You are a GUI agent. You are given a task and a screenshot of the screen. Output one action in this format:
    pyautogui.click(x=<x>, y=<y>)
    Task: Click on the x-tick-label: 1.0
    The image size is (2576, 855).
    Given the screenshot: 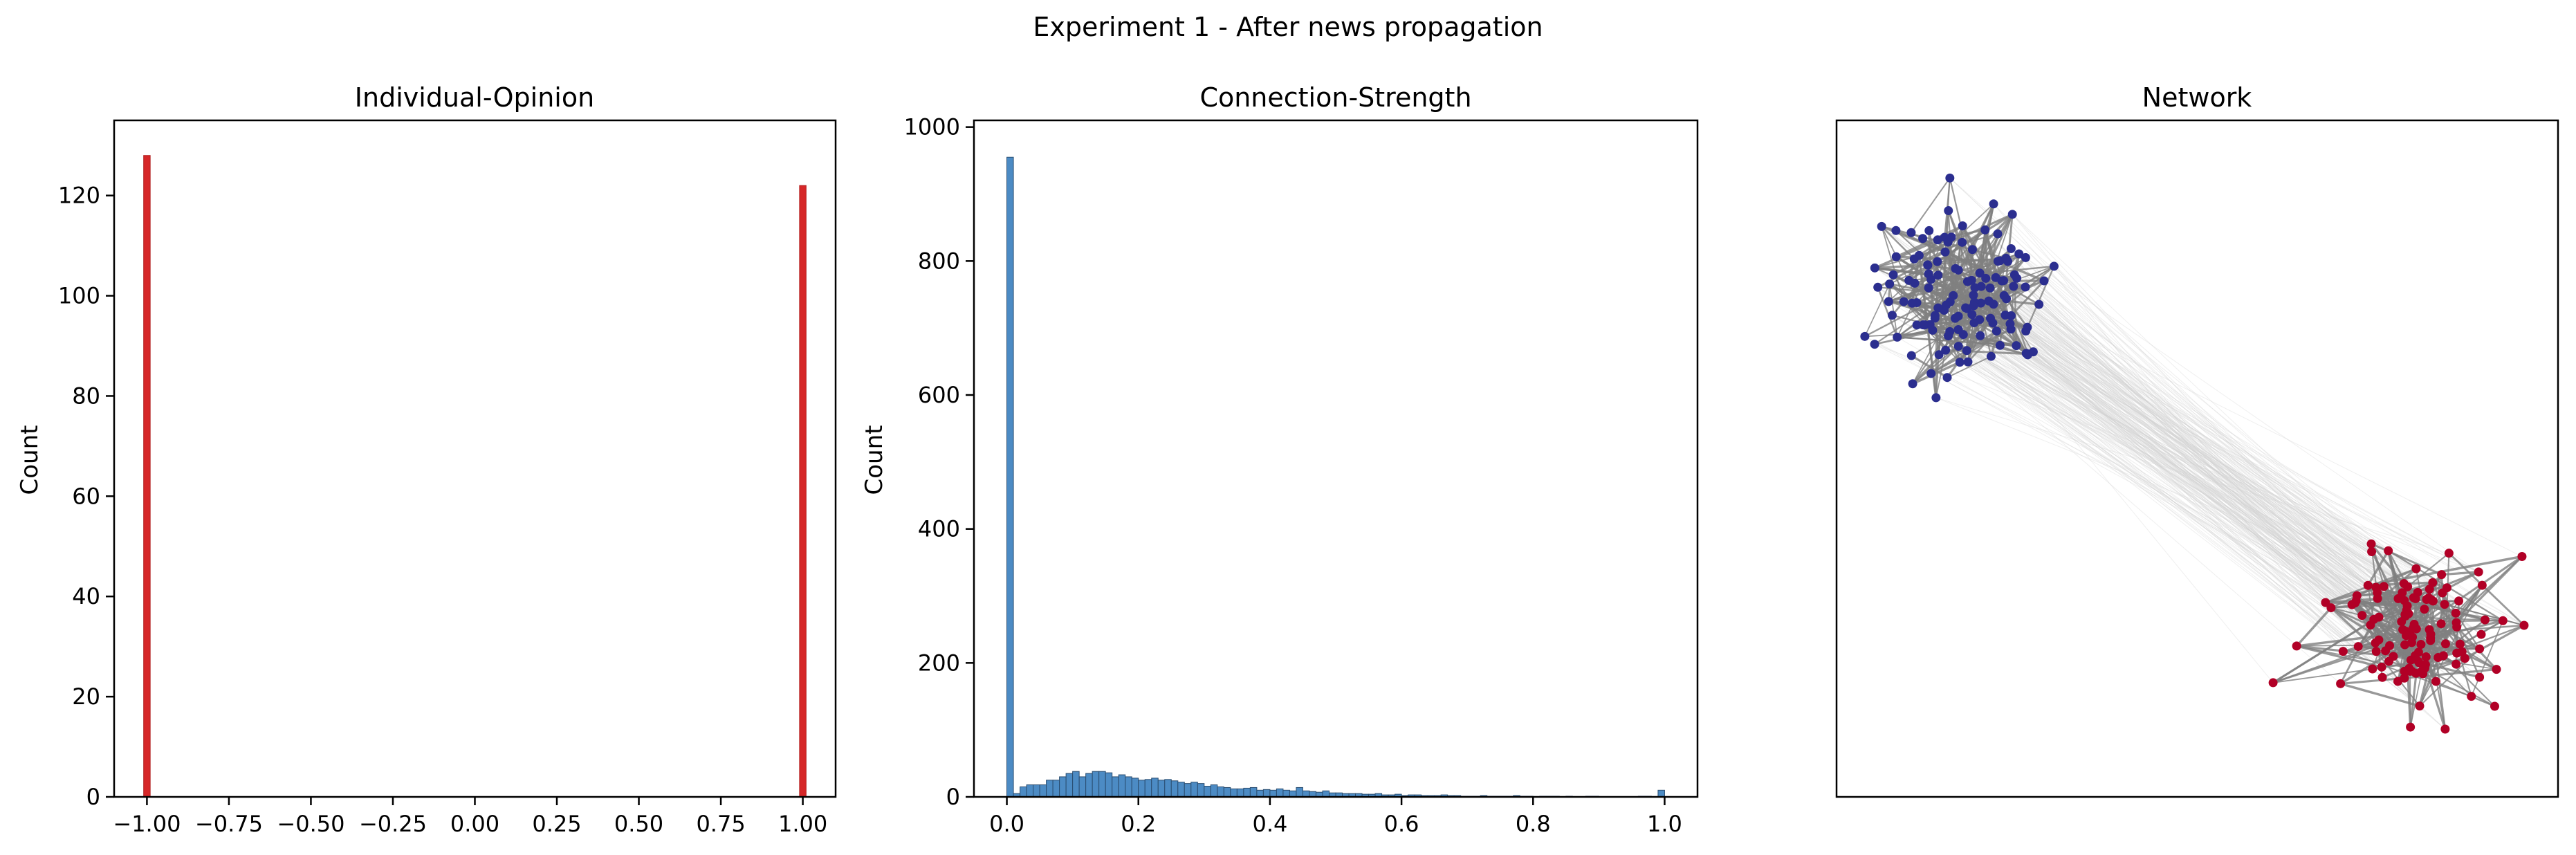 What is the action you would take?
    pyautogui.click(x=1664, y=824)
    